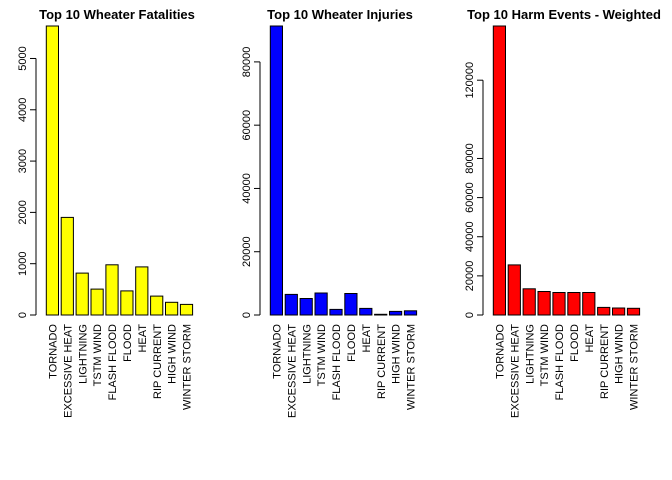 The image size is (672, 480). Describe the element at coordinates (564, 14) in the screenshot. I see `chart-title: Top 10 Harm Events - Weighted` at that location.